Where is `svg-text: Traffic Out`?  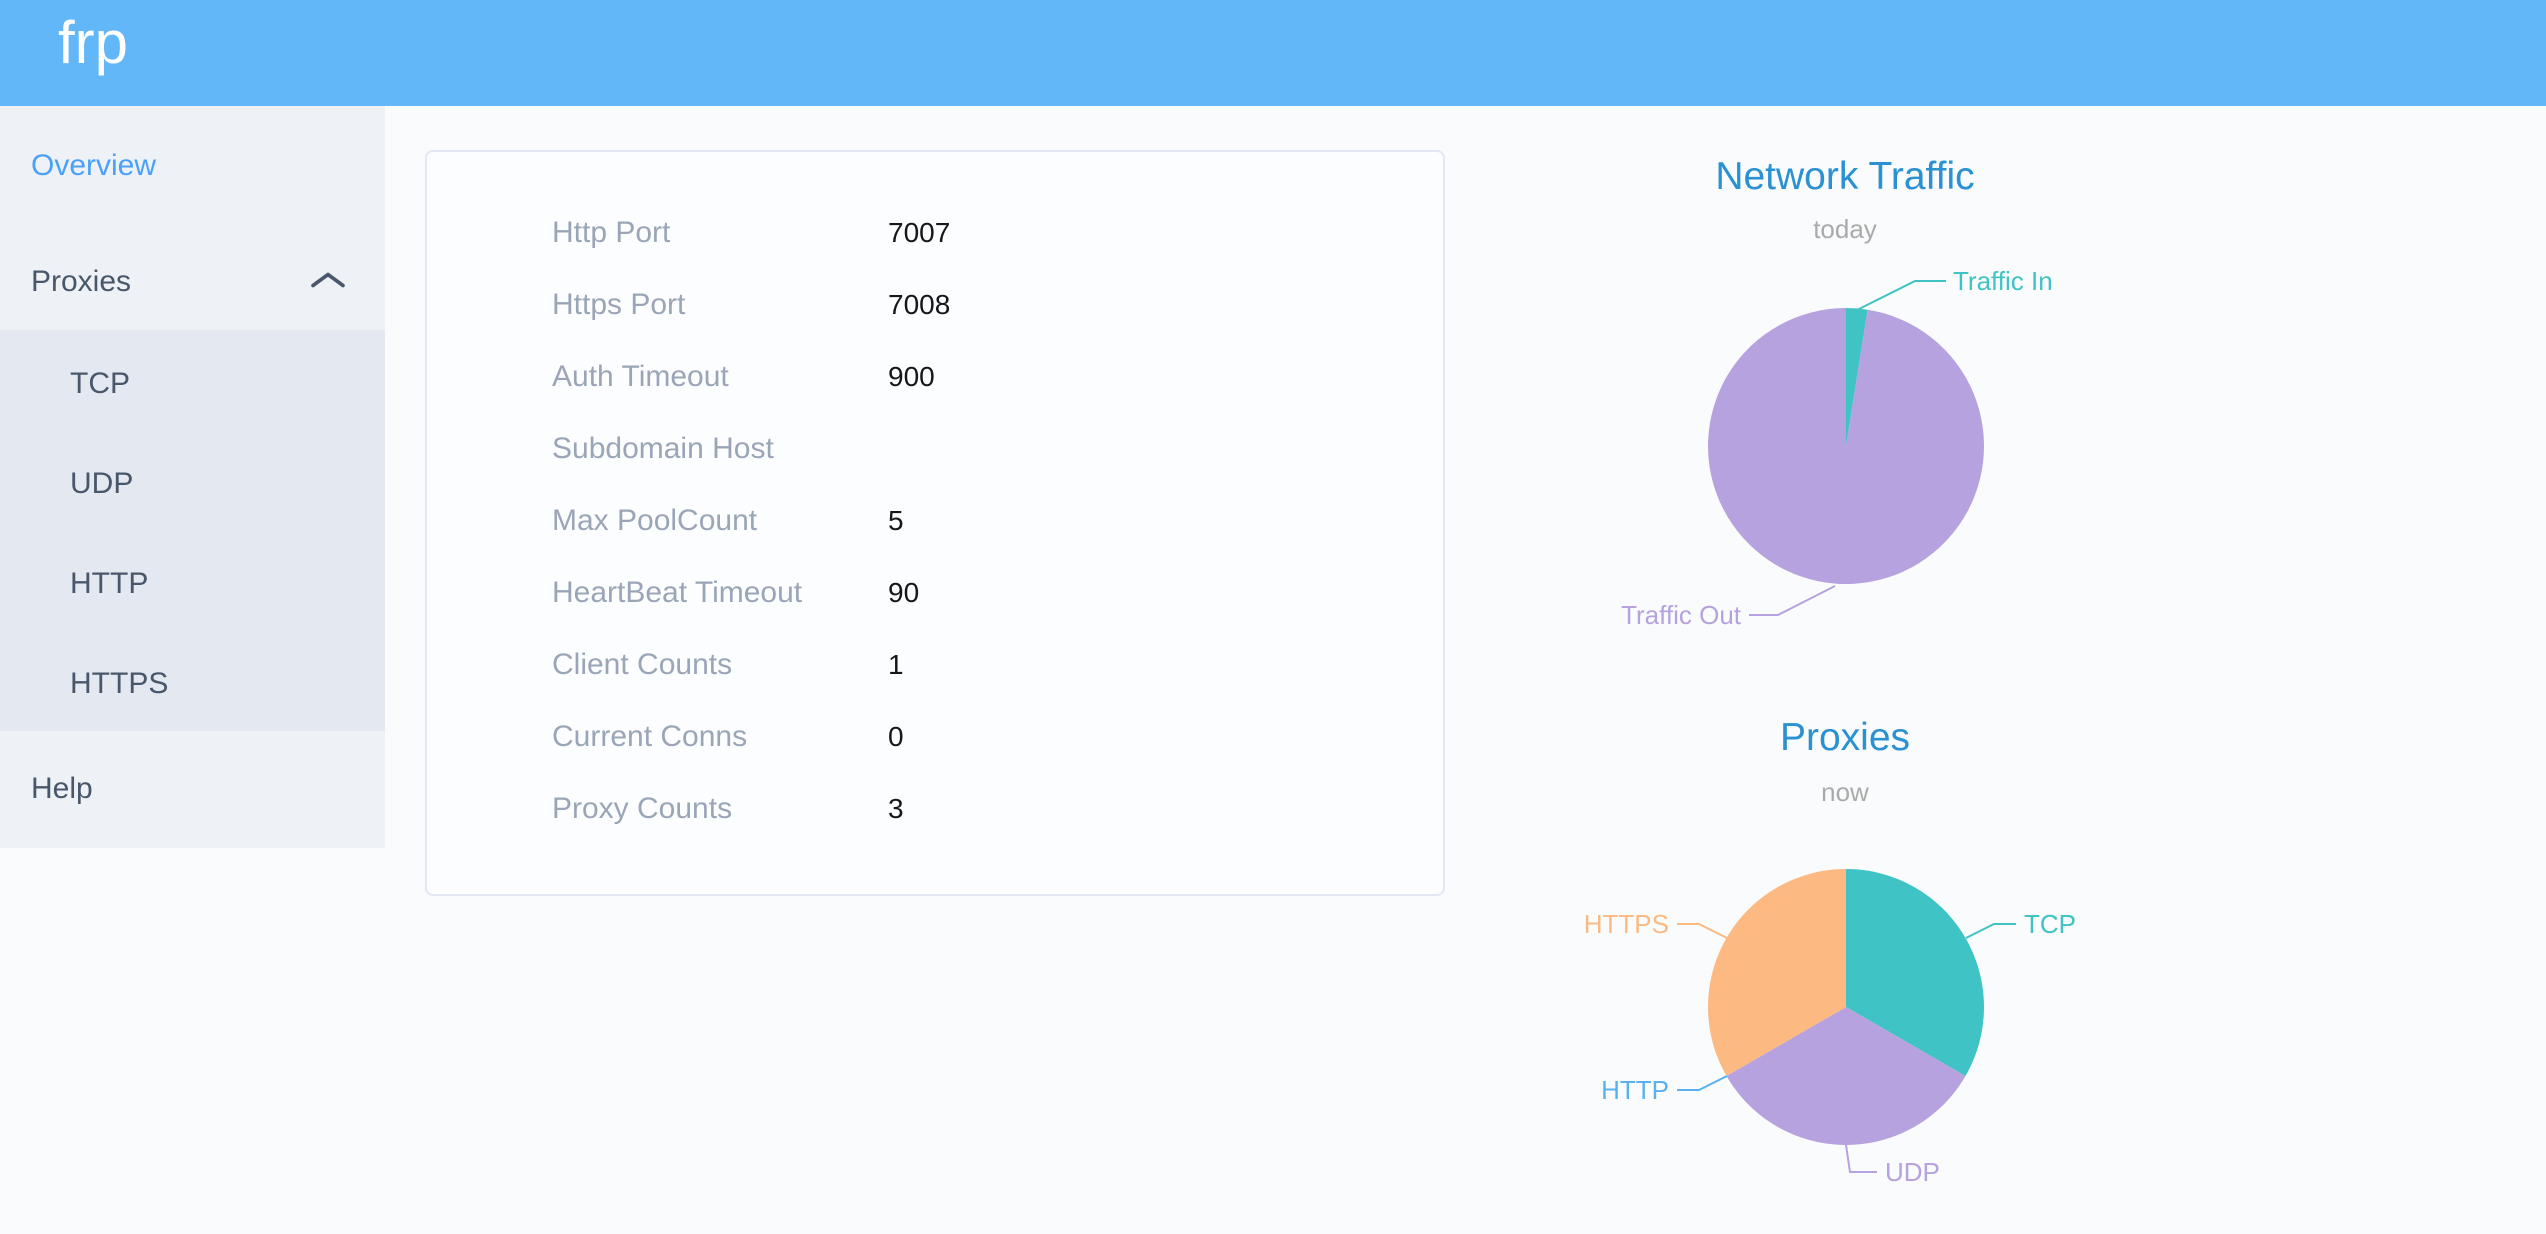
svg-text: Traffic Out is located at coordinates (1681, 615).